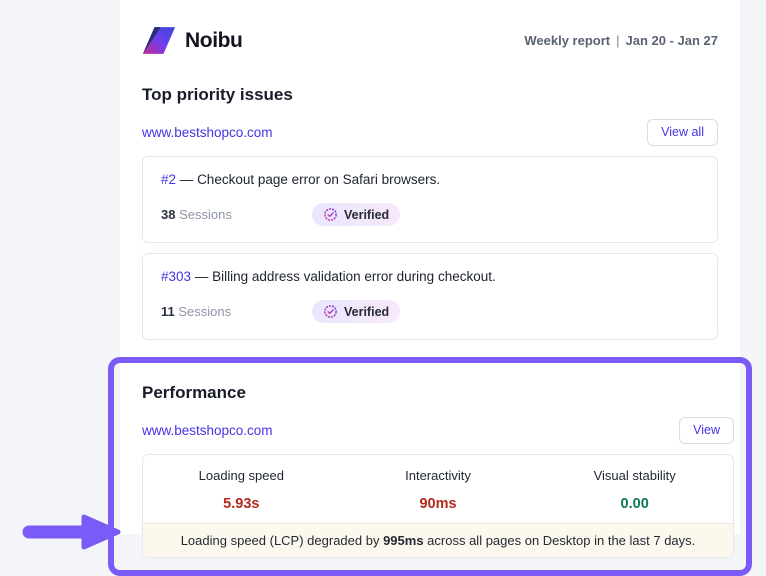 Image resolution: width=766 pixels, height=576 pixels. What do you see at coordinates (682, 132) in the screenshot?
I see `view-all-button: View all` at bounding box center [682, 132].